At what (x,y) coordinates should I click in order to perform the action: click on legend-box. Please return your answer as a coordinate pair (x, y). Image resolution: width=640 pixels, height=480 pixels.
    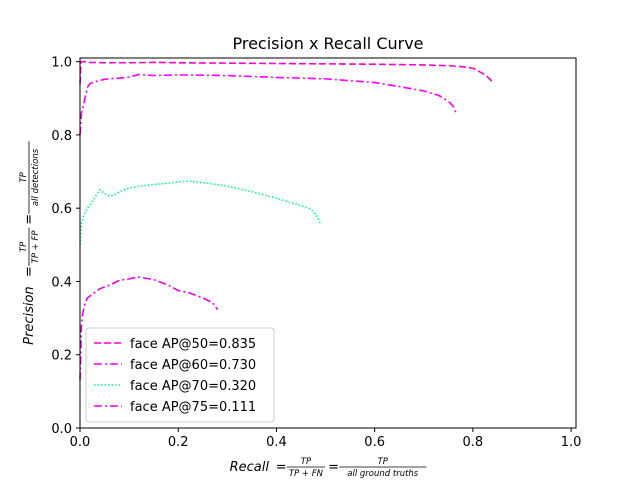
    Looking at the image, I should click on (180, 375).